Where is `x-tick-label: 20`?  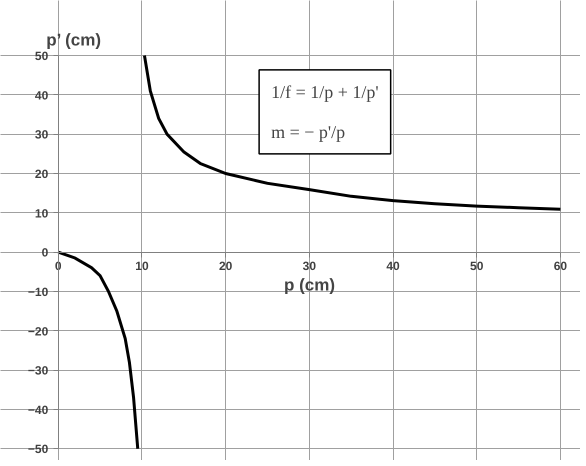 x-tick-label: 20 is located at coordinates (225, 266).